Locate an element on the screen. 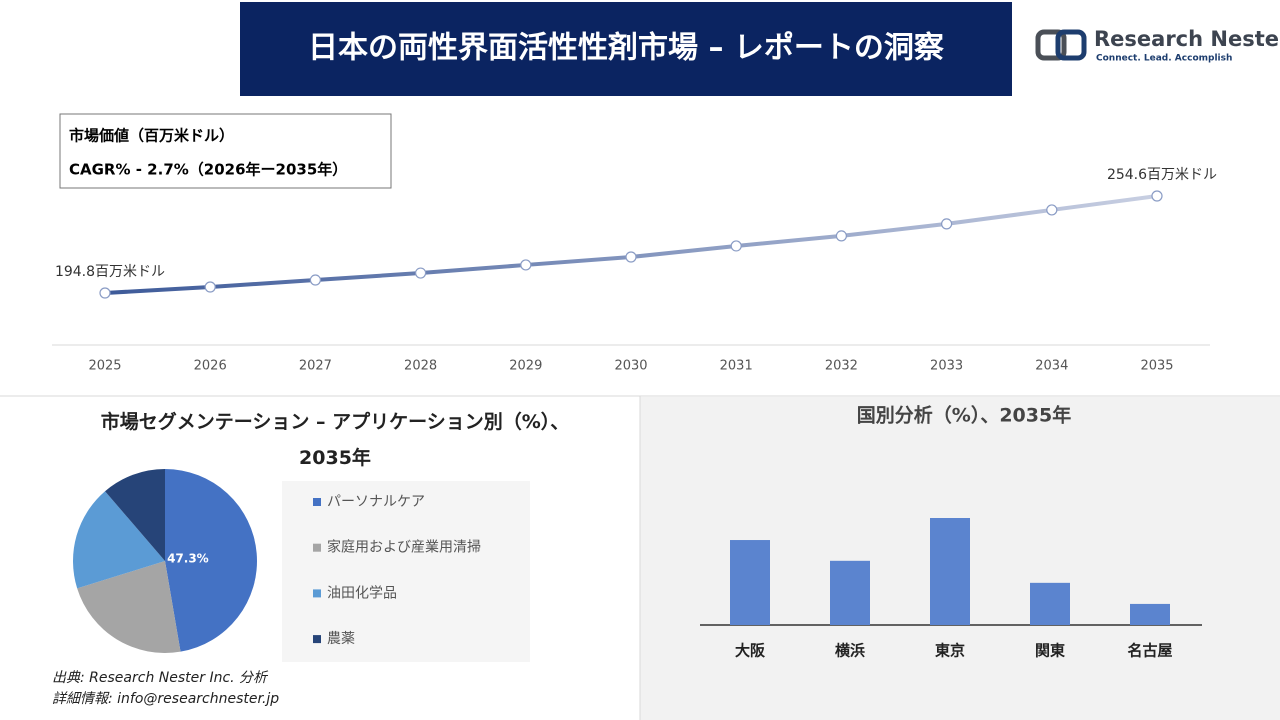 This screenshot has width=1280, height=720. x-tick-label: 2032 is located at coordinates (841, 366).